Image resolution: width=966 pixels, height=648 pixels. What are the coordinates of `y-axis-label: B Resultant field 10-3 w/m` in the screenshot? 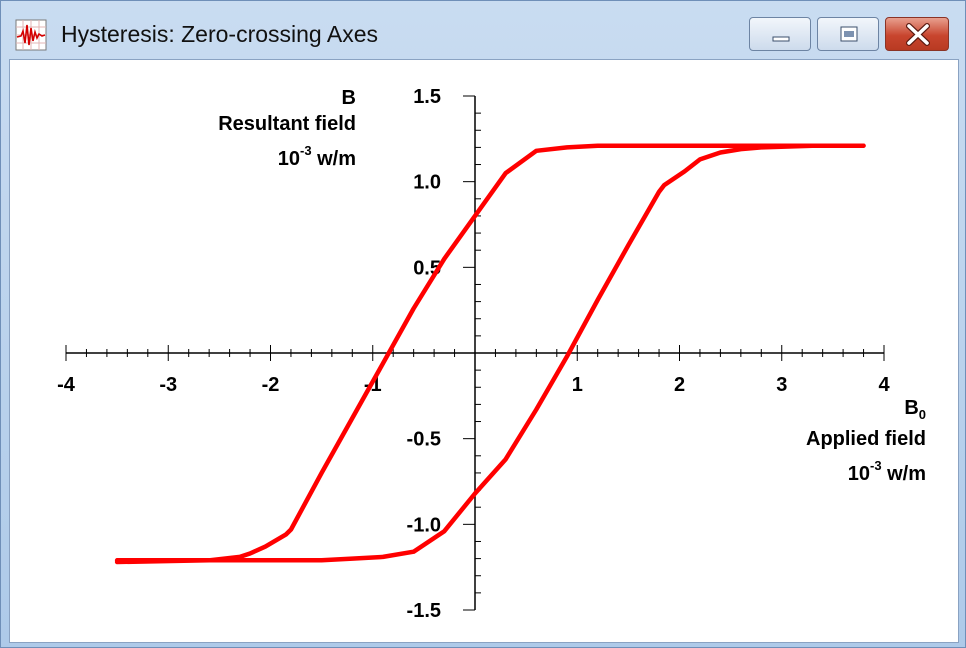 It's located at (287, 128).